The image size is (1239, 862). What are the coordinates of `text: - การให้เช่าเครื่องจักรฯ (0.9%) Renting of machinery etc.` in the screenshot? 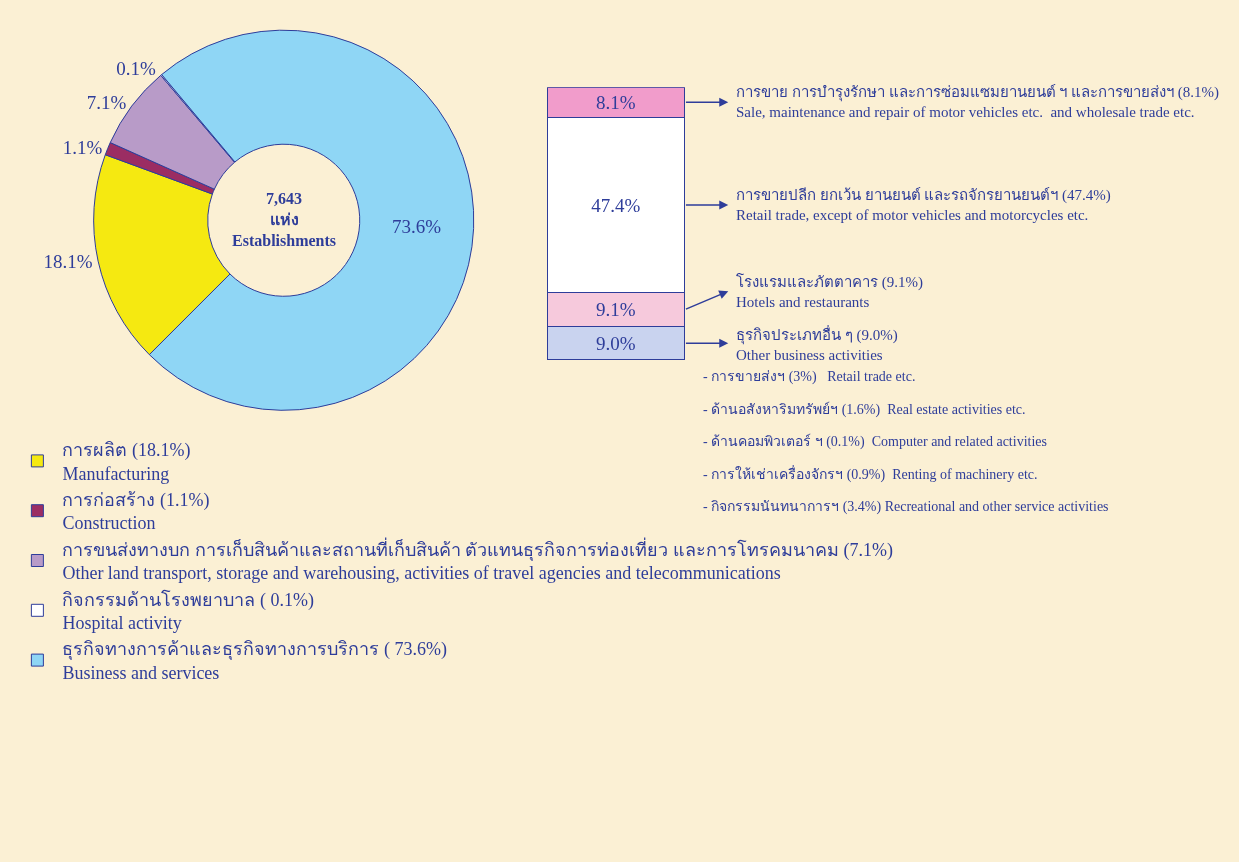 It's located at (870, 474).